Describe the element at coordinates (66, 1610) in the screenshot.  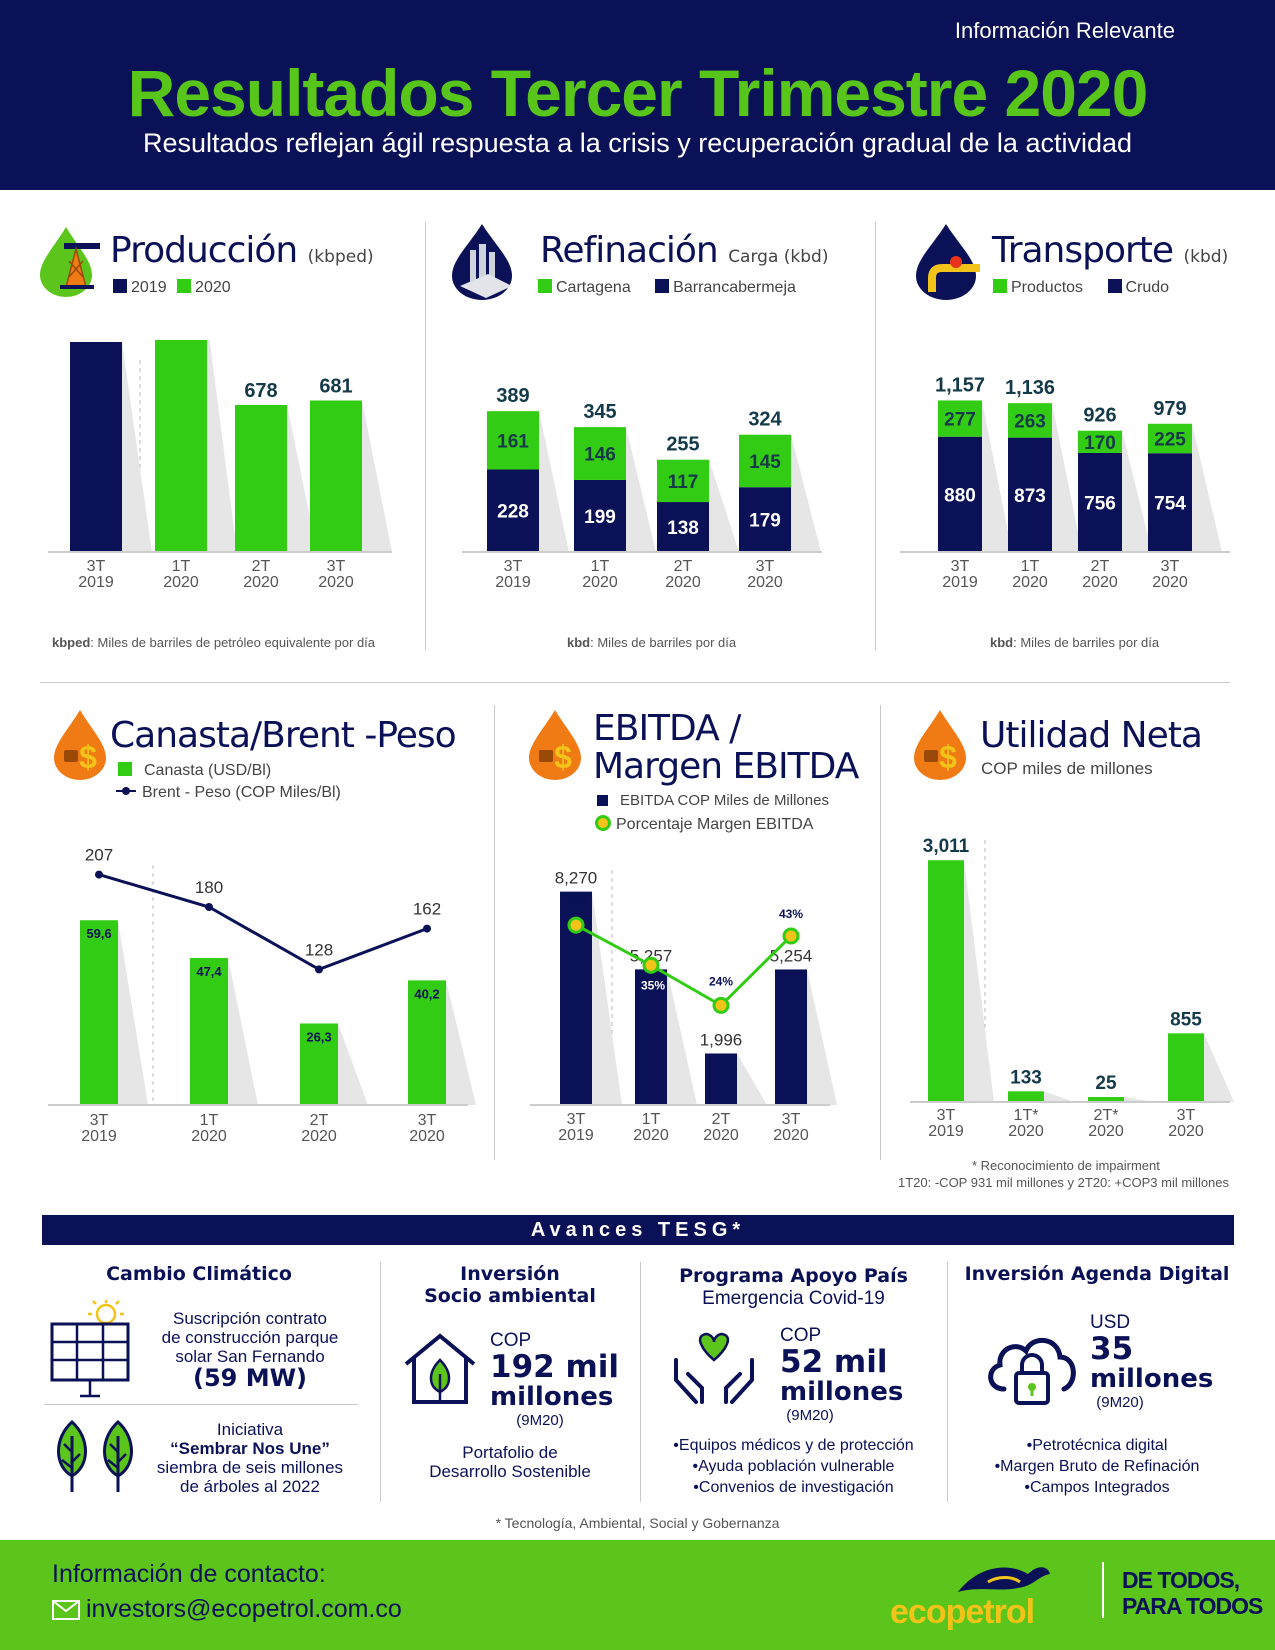
I see `mail-icon` at that location.